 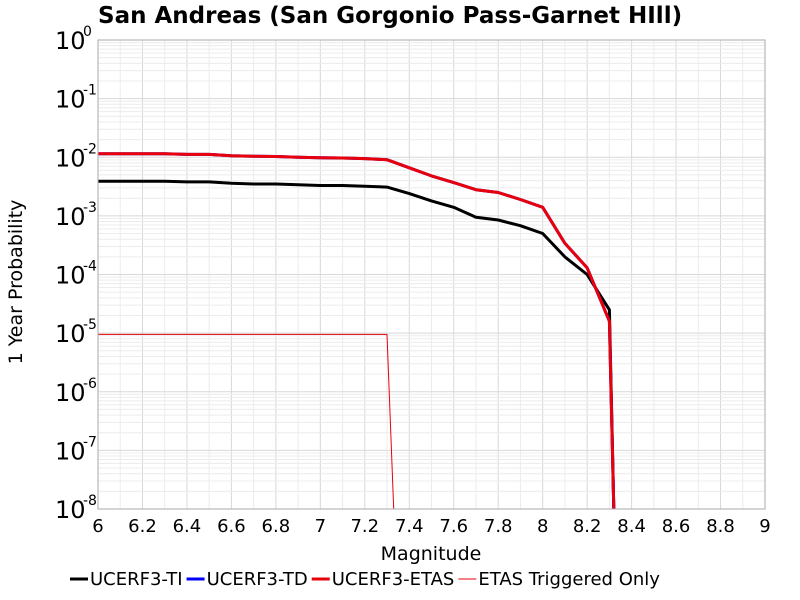 I want to click on y-tick-label: 10⁻⁵, so click(x=76, y=332).